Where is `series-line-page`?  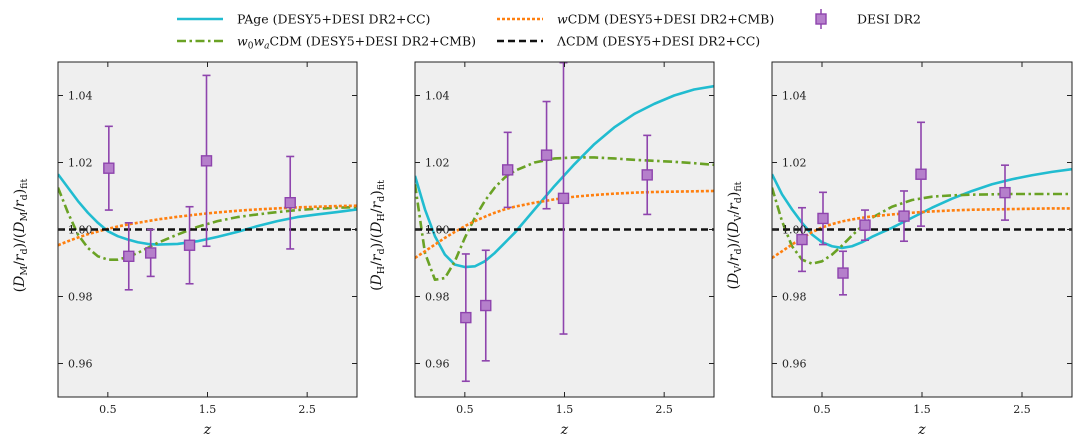
series-line-page is located at coordinates (564, 176).